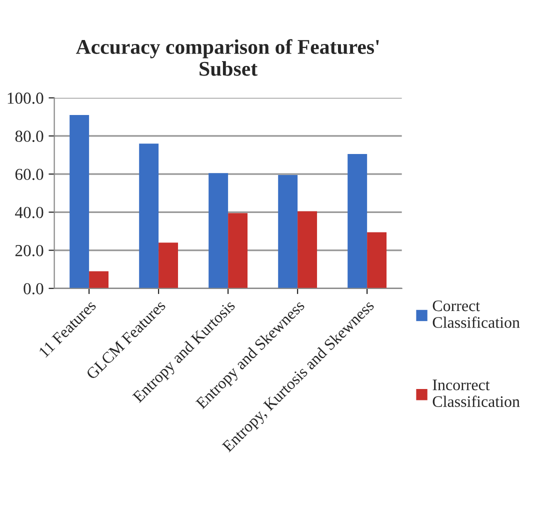 The height and width of the screenshot is (515, 543). What do you see at coordinates (476, 314) in the screenshot?
I see `legend-label: Correct Classification` at bounding box center [476, 314].